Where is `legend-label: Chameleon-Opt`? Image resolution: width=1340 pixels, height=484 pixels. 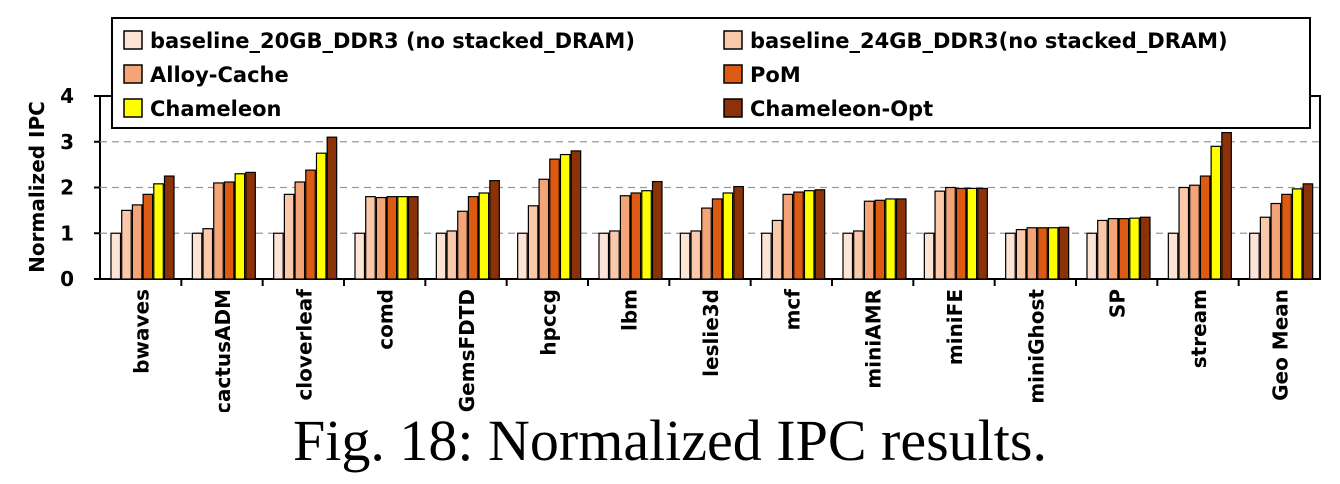
legend-label: Chameleon-Opt is located at coordinates (841, 109).